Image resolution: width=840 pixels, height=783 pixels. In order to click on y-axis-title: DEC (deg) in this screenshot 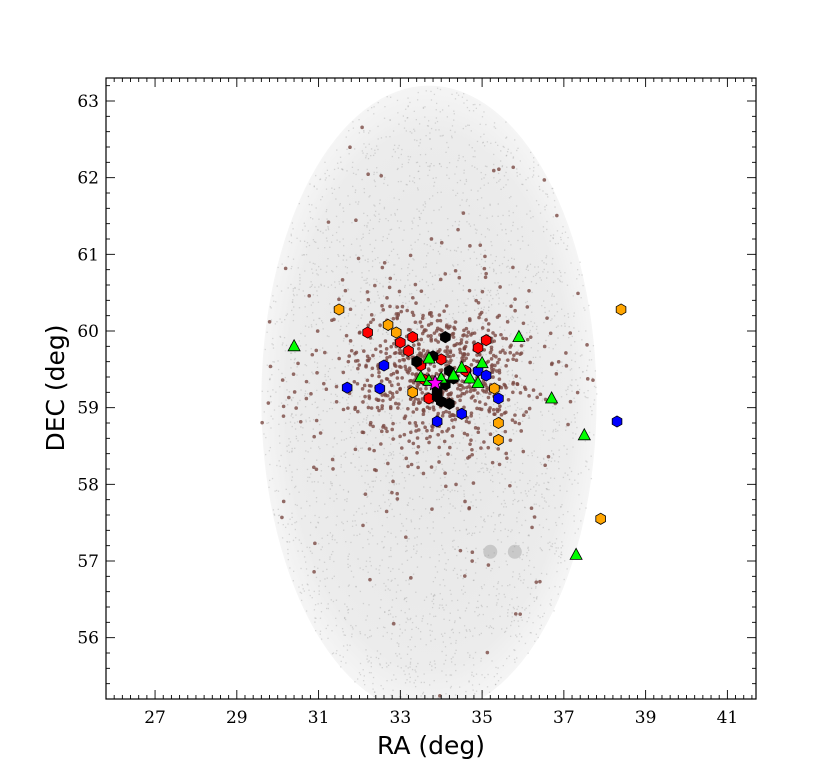, I will do `click(55, 387)`.